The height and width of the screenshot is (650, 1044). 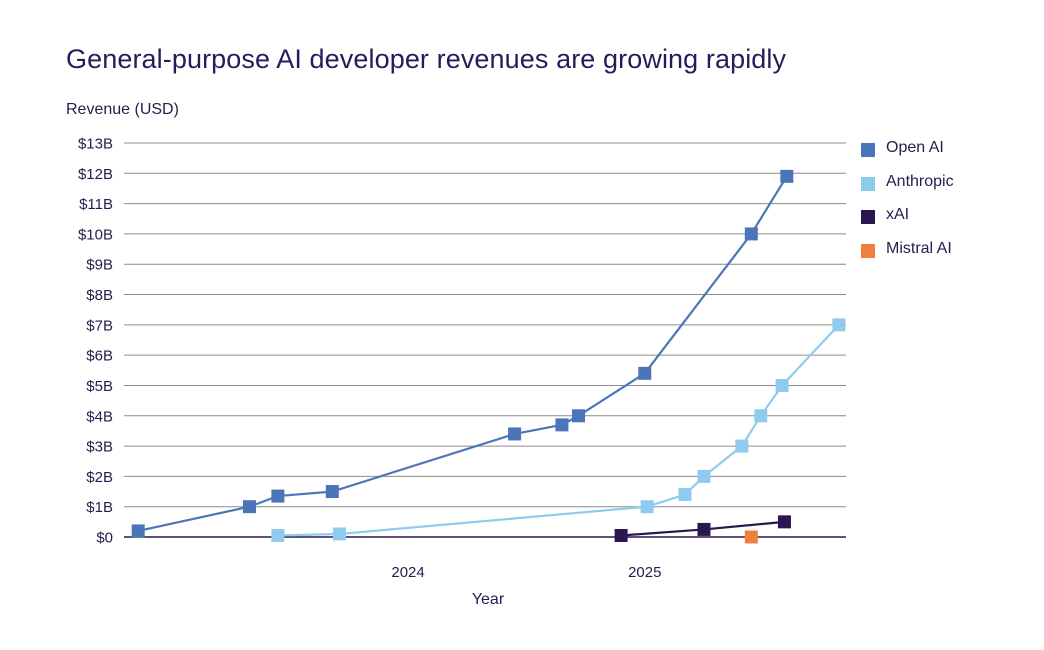 I want to click on y-tick-label: $0, so click(x=104, y=538).